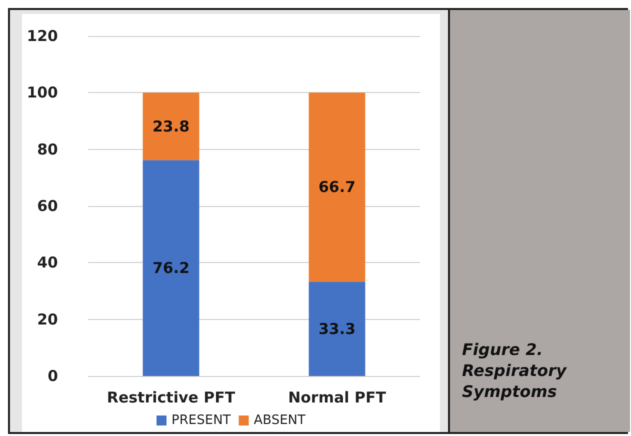  Describe the element at coordinates (280, 420) in the screenshot. I see `legend-label: ABSENT` at that location.